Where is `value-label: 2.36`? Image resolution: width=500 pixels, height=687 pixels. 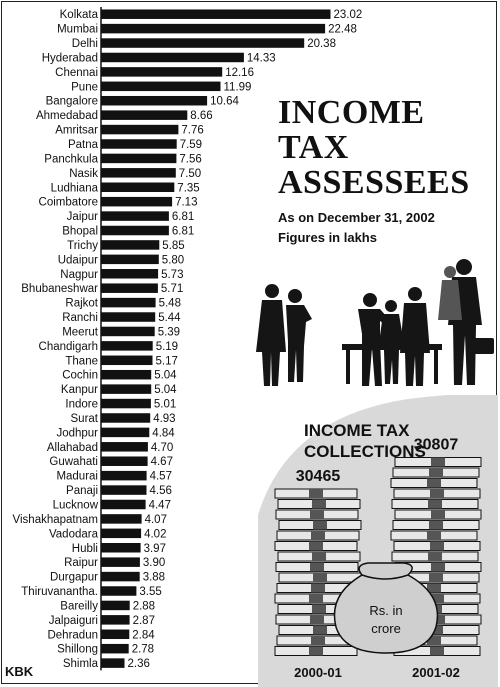 value-label: 2.36 is located at coordinates (139, 664).